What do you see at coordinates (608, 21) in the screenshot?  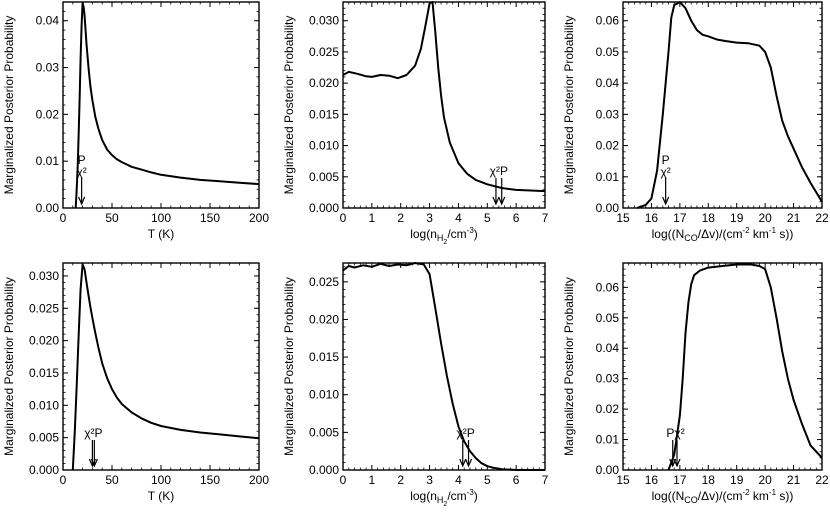 I see `y-tick-label: 0.06` at bounding box center [608, 21].